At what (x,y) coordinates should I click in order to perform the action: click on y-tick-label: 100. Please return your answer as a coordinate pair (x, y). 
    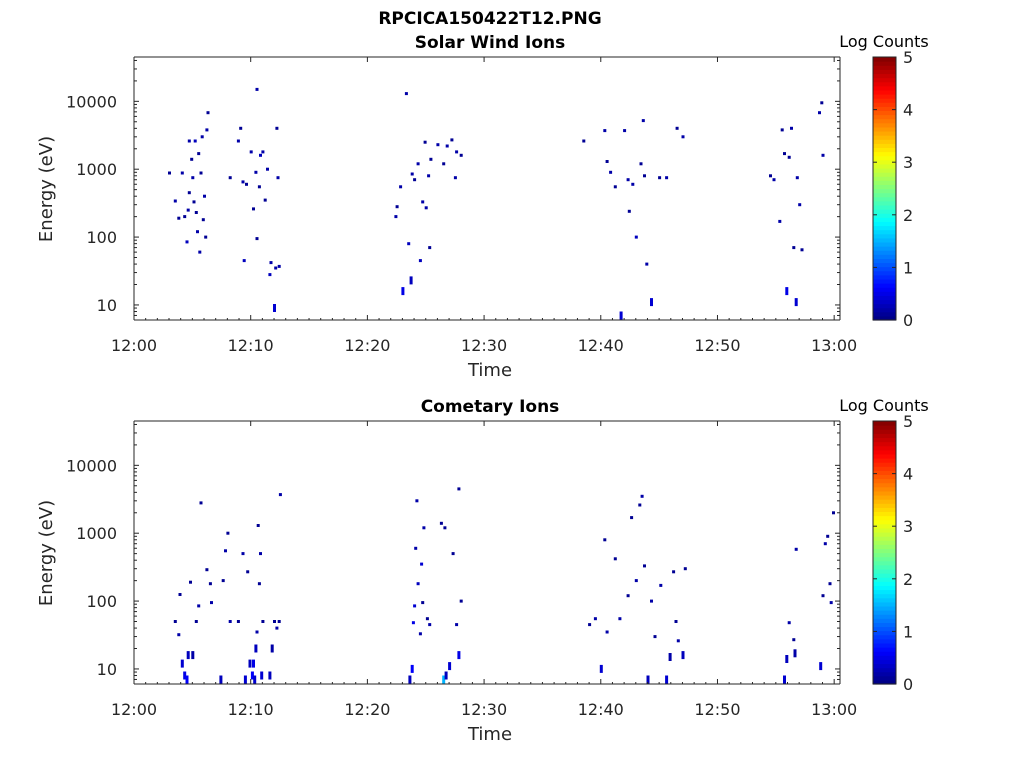
    Looking at the image, I should click on (101, 601).